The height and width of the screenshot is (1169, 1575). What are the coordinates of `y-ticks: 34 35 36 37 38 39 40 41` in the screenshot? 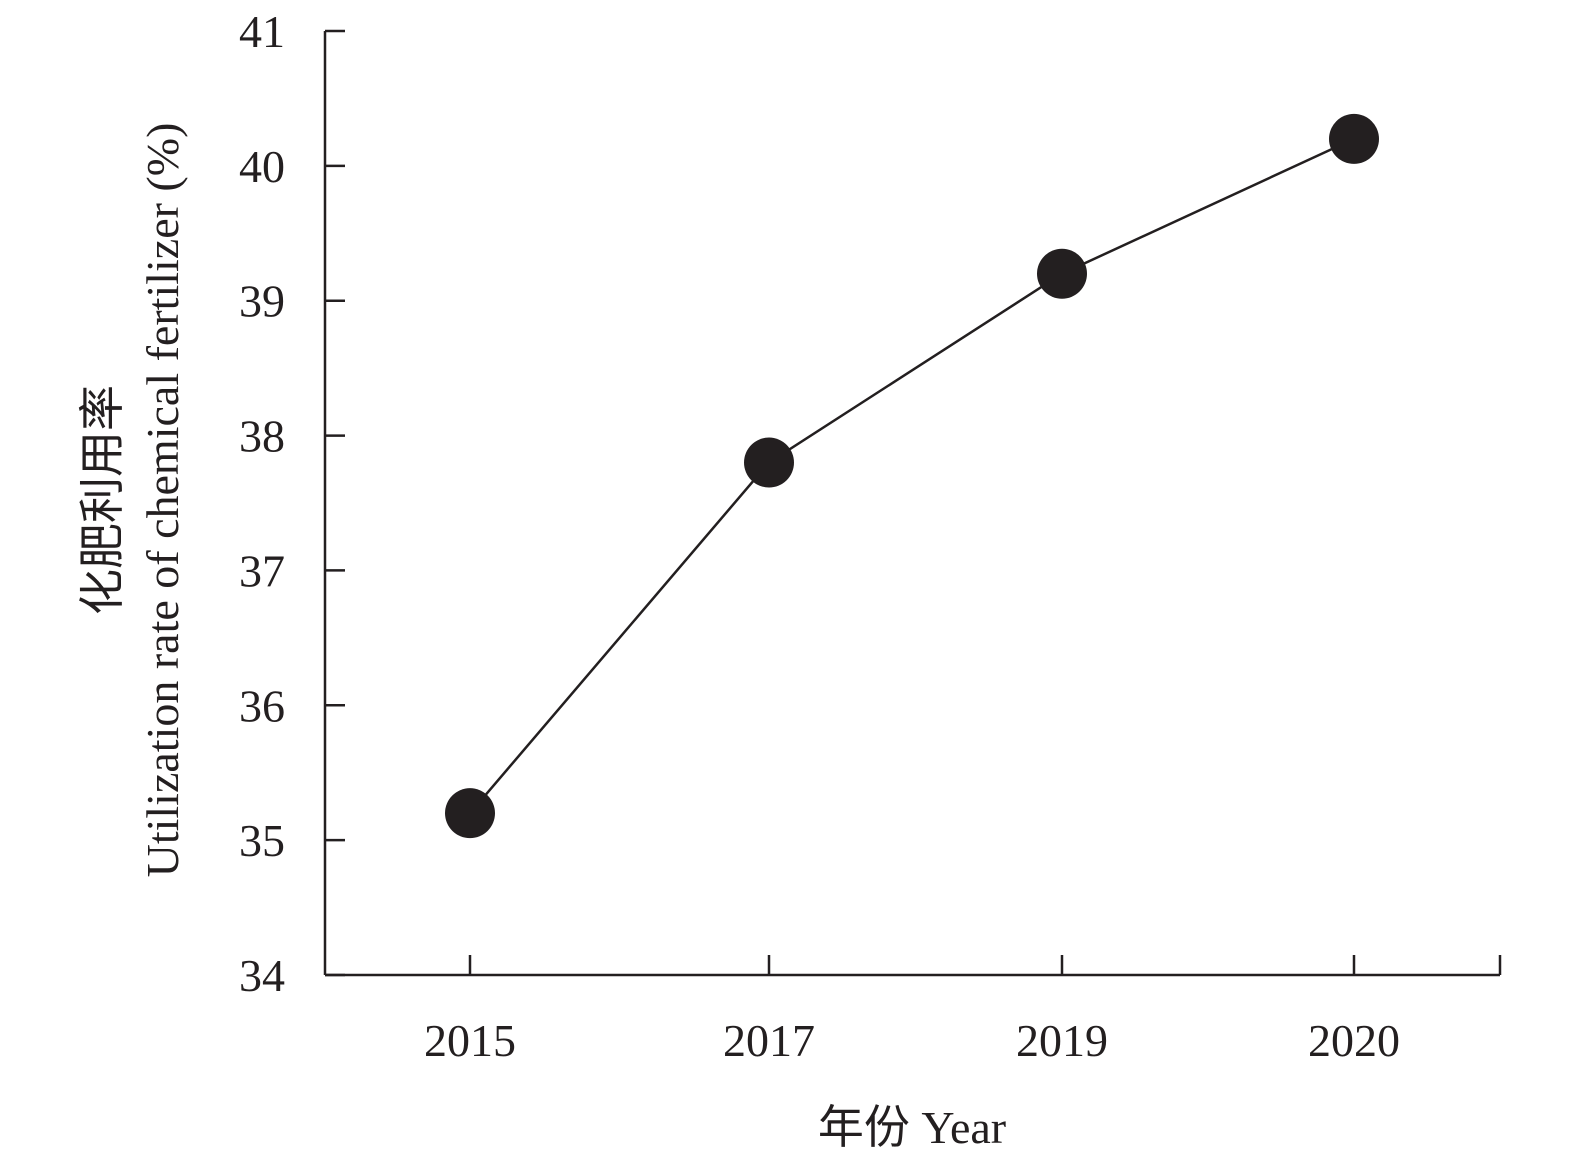 It's located at (292, 503).